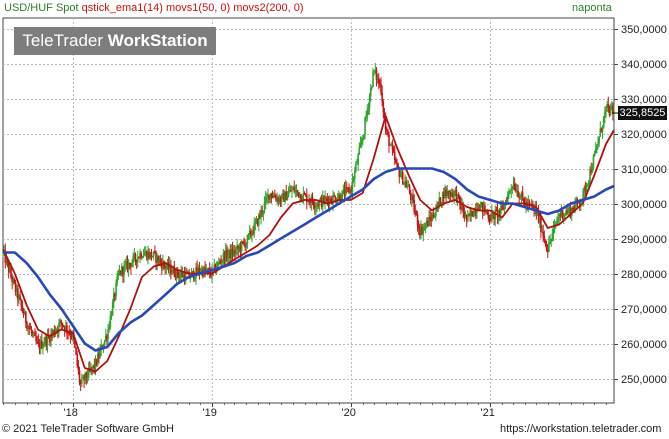 This screenshot has width=669, height=439. I want to click on workstation-link: https://workstation.teletrader.com, so click(581, 429).